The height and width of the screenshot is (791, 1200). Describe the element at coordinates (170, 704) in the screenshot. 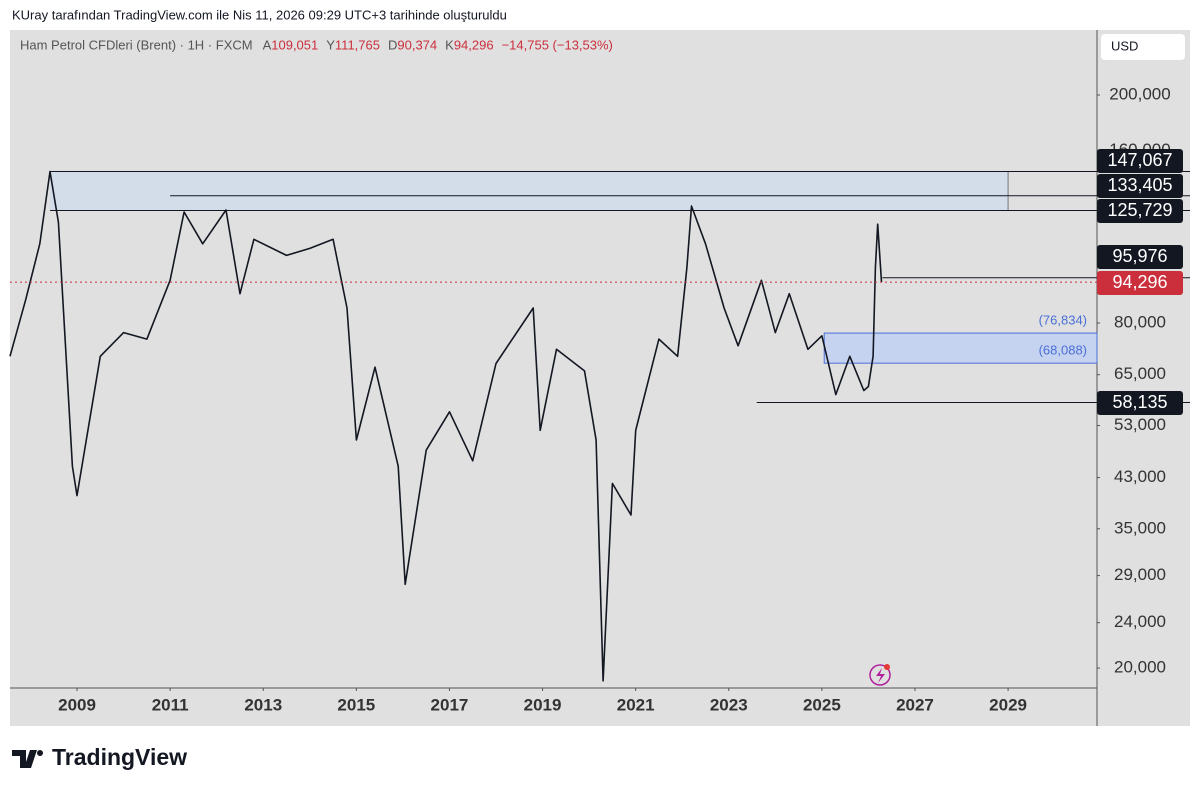

I see `x-tick-label: 2011` at that location.